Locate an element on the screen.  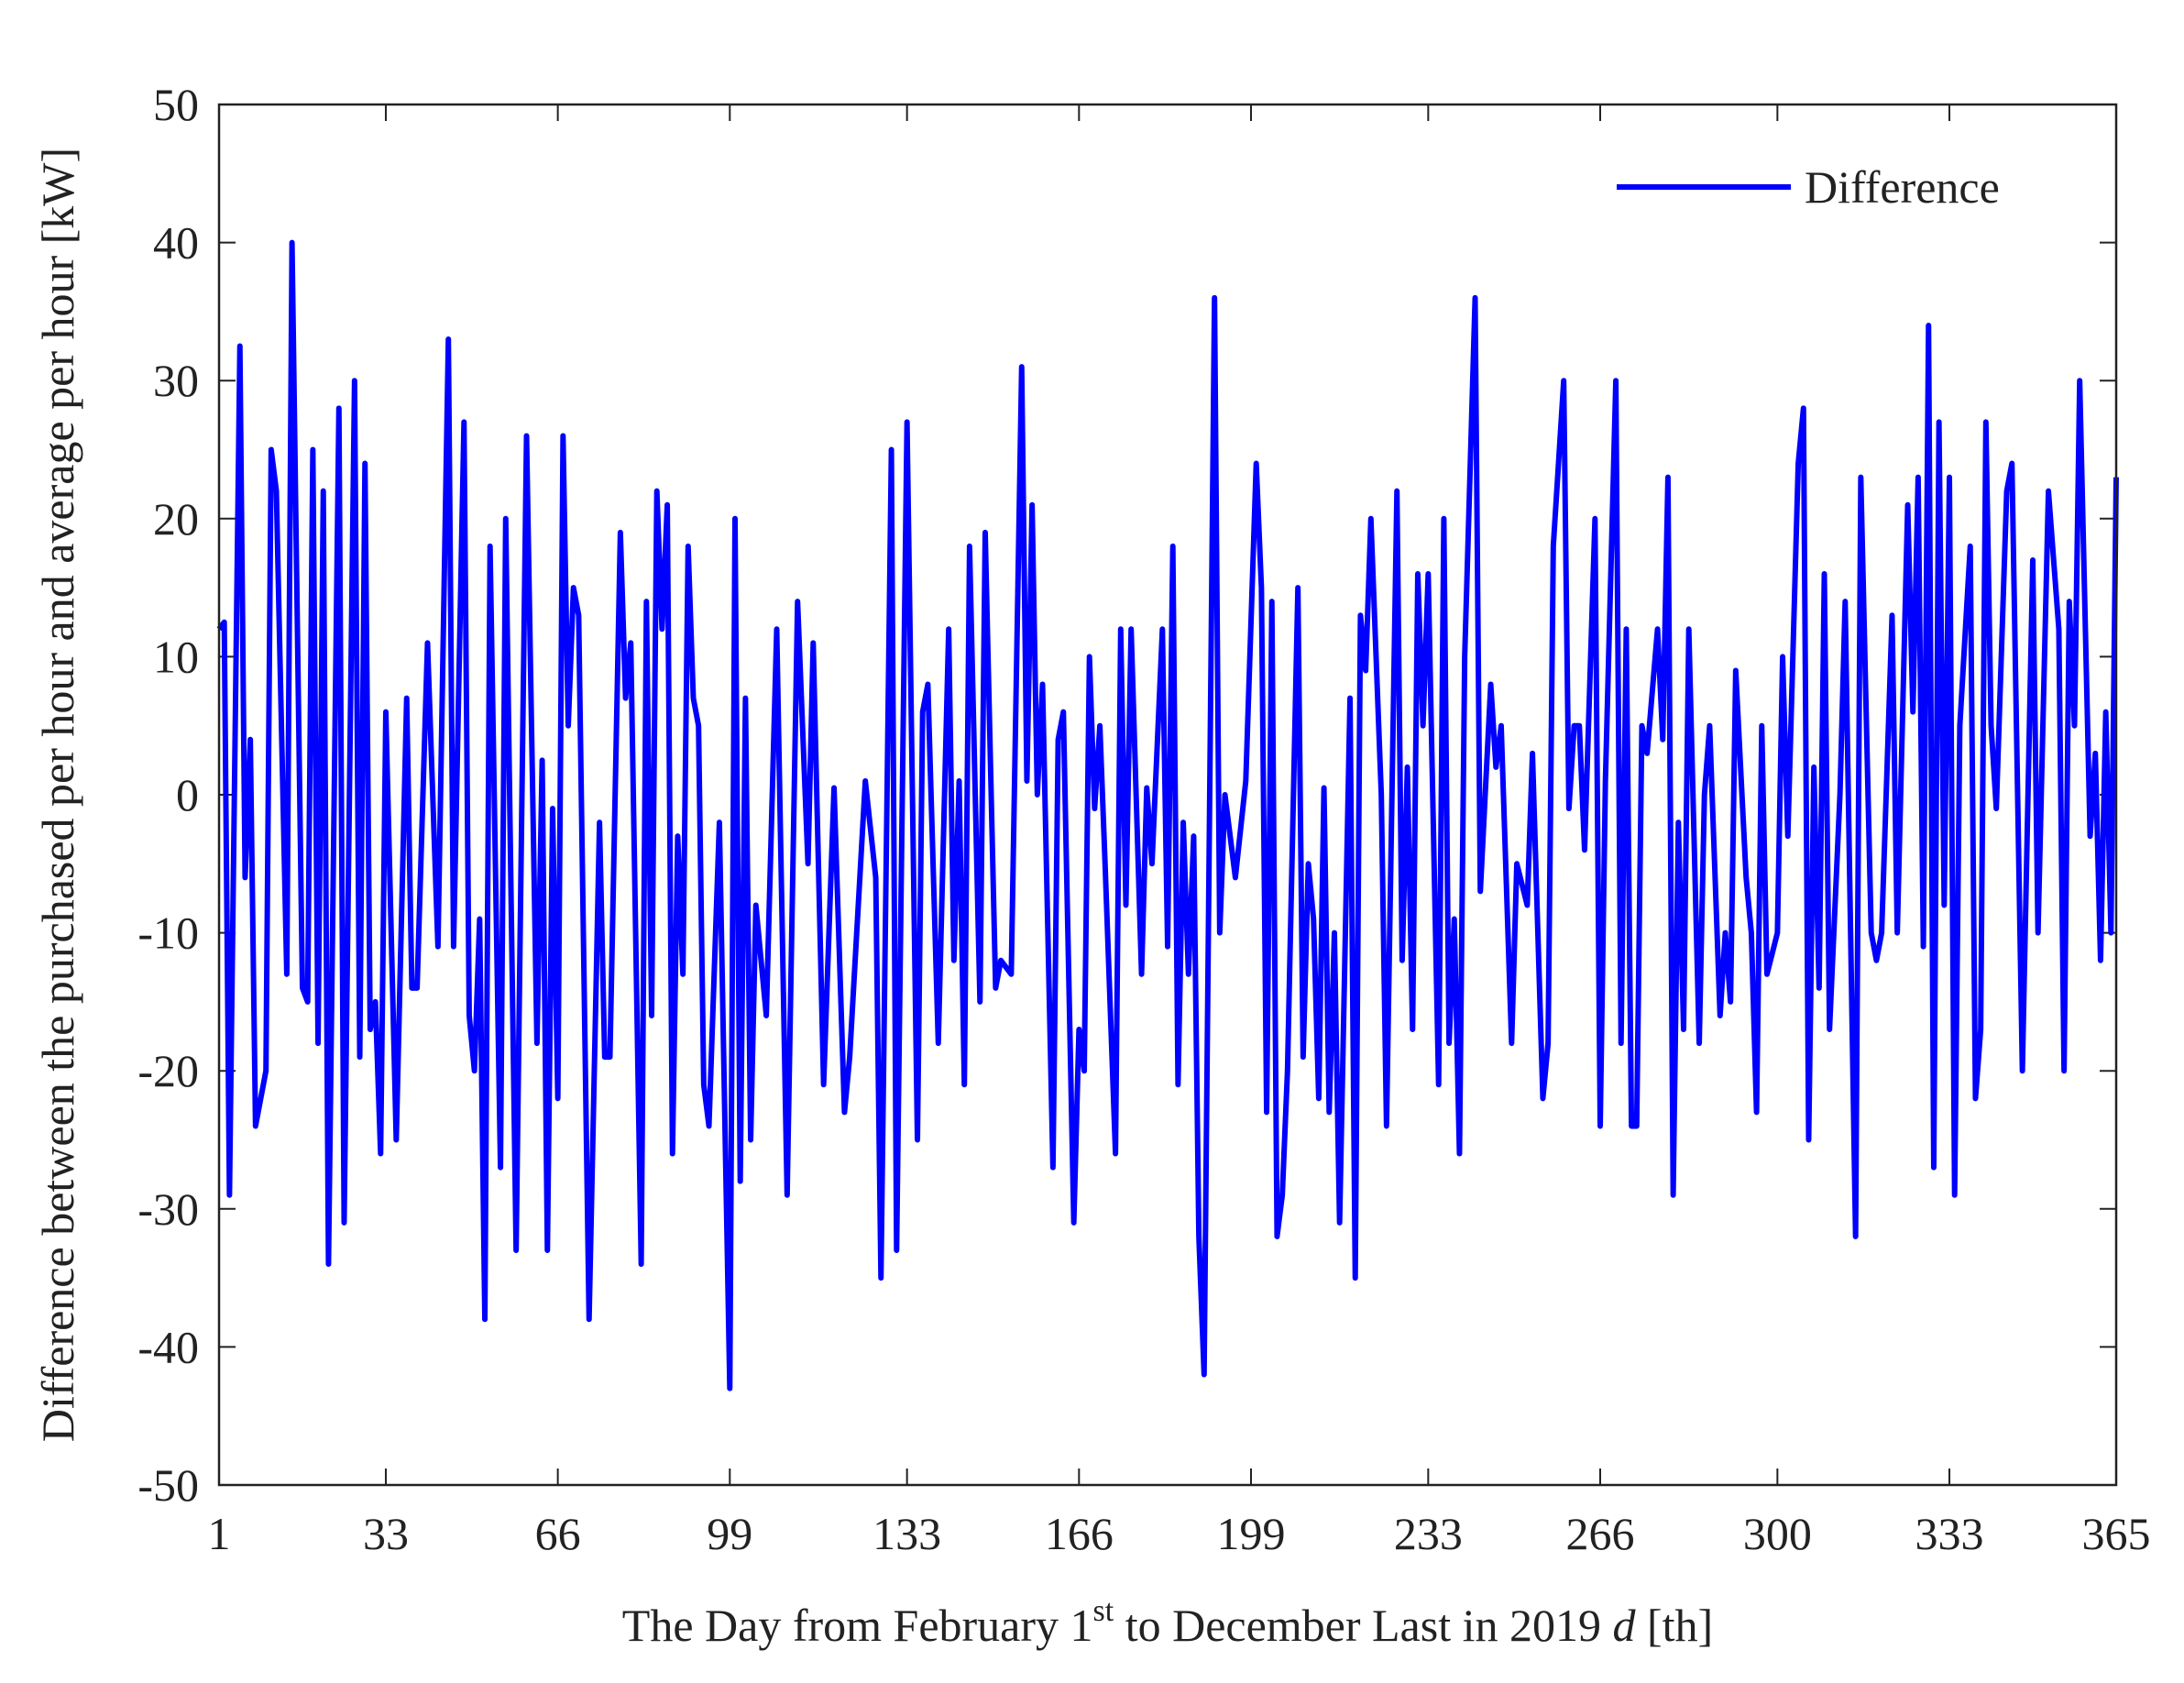
x-tick-label: 300 is located at coordinates (1777, 1533).